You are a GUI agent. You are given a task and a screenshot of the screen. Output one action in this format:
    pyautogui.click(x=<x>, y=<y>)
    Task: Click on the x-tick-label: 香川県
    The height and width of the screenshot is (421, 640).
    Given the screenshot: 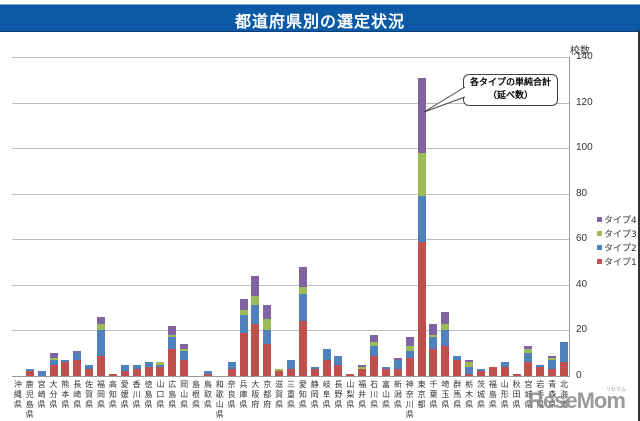 What is the action you would take?
    pyautogui.click(x=136, y=394)
    